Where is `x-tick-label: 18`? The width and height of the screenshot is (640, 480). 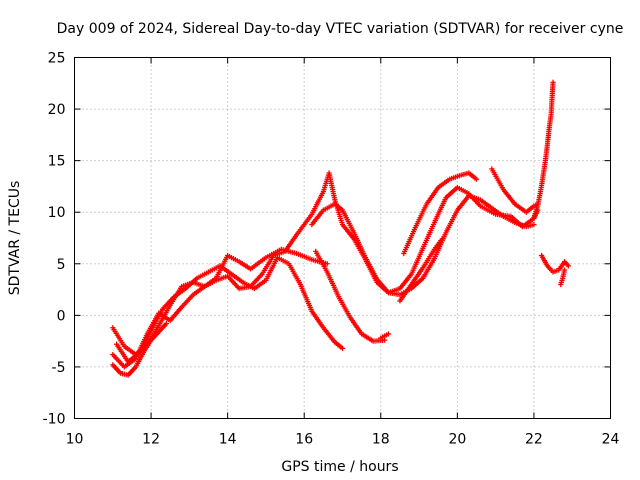
x-tick-label: 18 is located at coordinates (381, 440).